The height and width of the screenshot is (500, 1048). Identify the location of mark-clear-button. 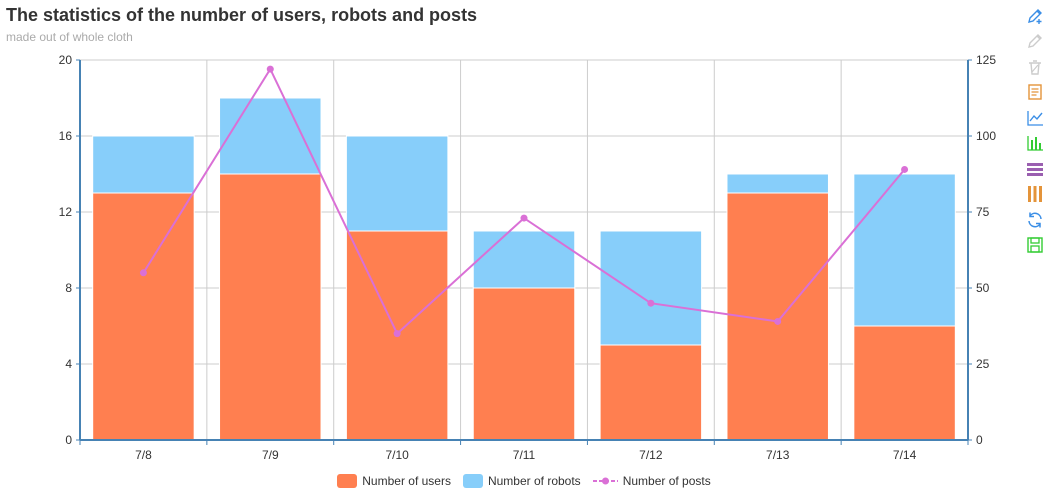
(1035, 67).